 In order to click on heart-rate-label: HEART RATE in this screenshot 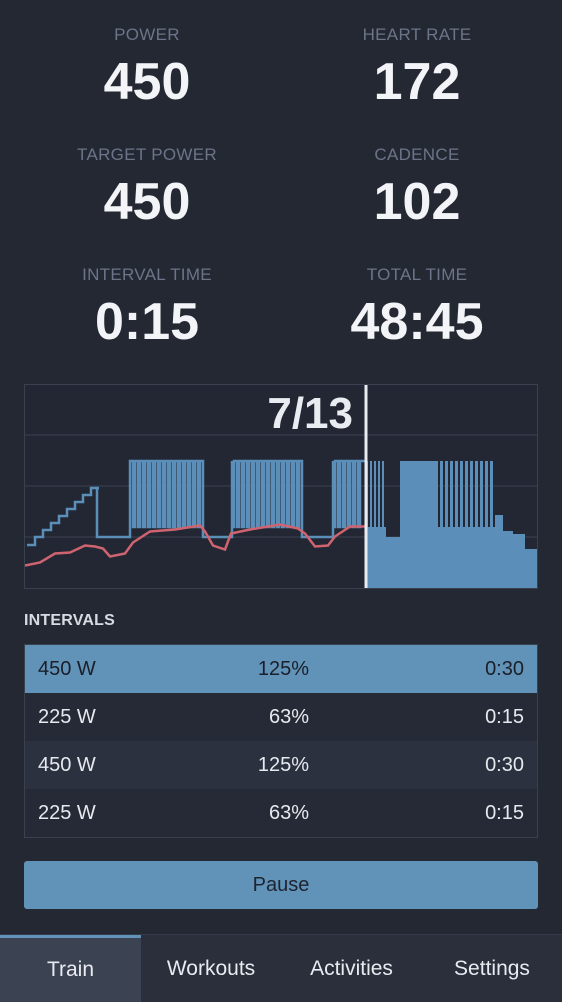, I will do `click(417, 34)`.